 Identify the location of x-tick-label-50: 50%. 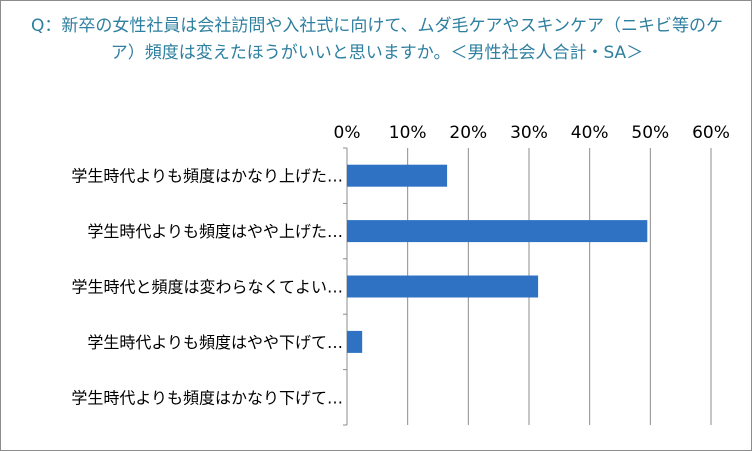
(650, 133).